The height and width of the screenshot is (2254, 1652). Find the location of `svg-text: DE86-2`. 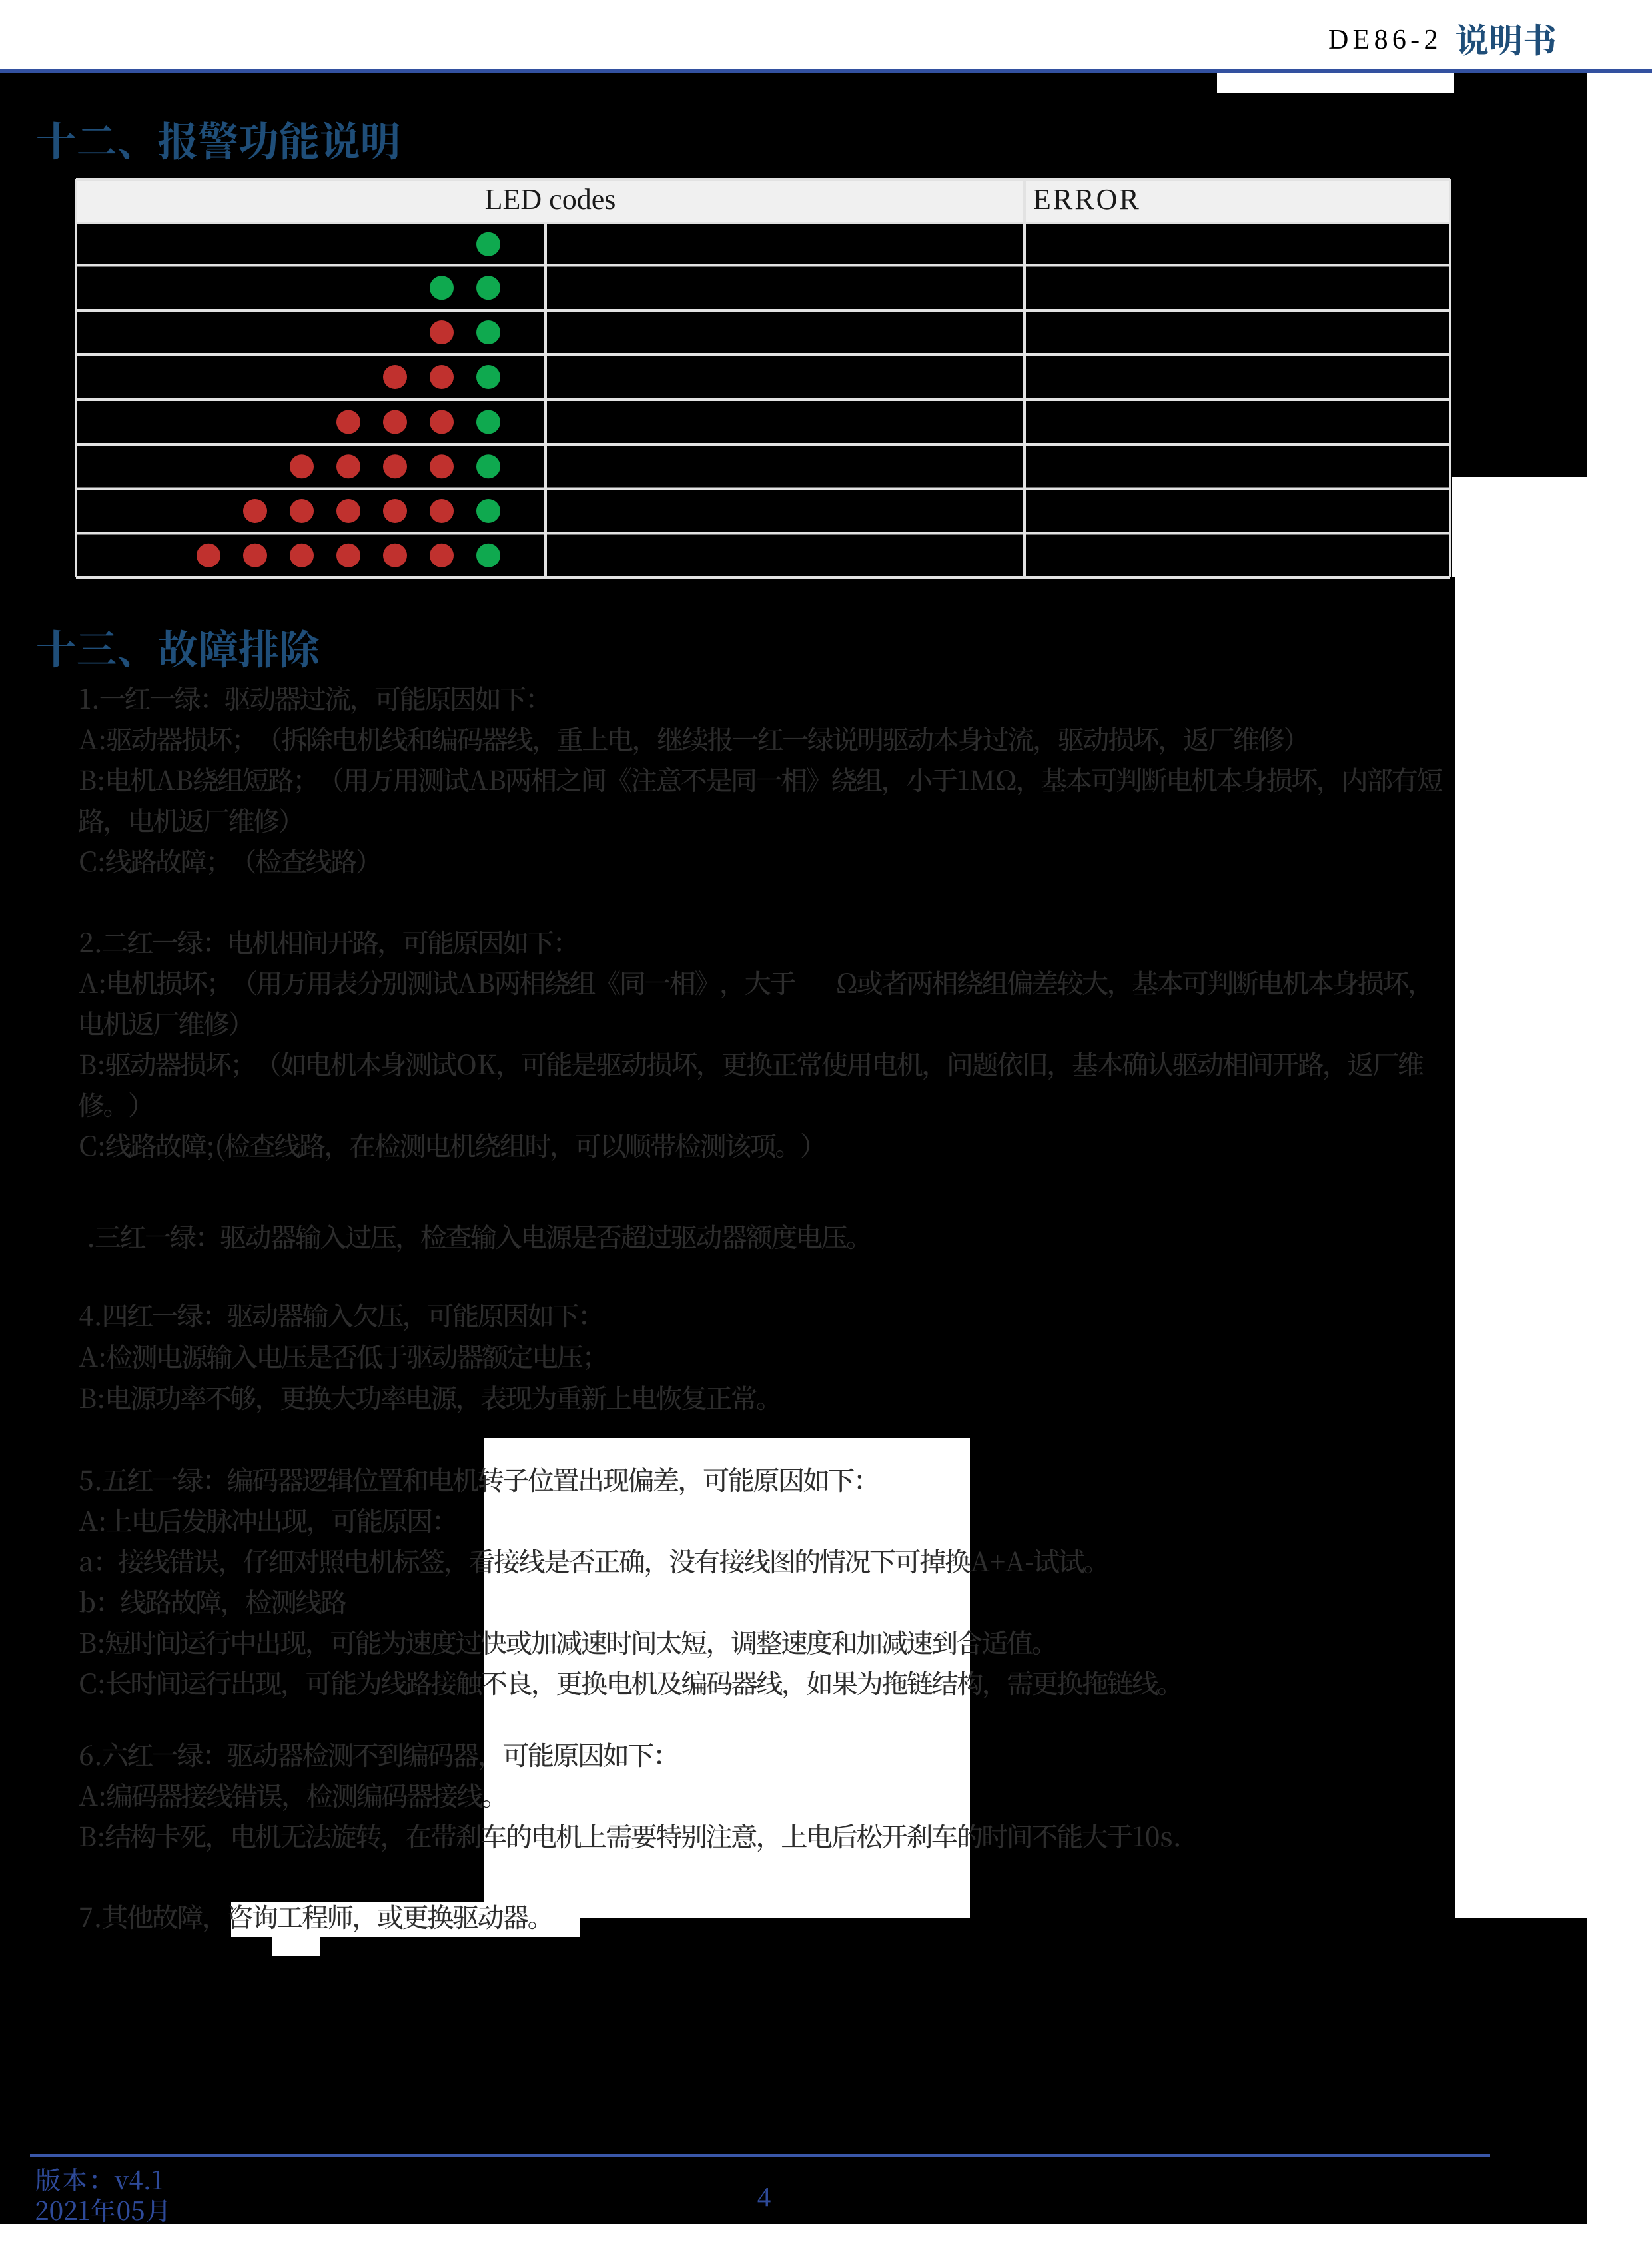

svg-text: DE86-2 is located at coordinates (1385, 40).